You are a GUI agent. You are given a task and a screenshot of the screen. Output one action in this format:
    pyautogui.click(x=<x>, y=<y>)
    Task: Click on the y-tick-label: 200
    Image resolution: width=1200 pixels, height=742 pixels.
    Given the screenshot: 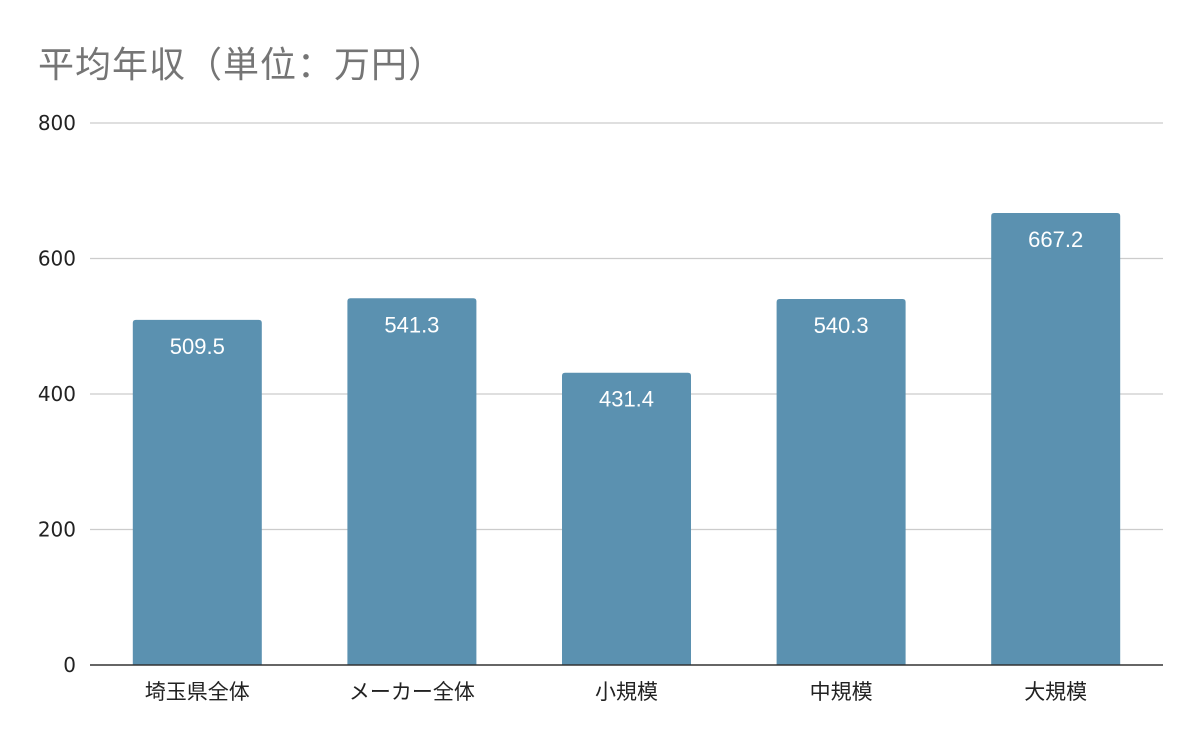 What is the action you would take?
    pyautogui.click(x=57, y=530)
    